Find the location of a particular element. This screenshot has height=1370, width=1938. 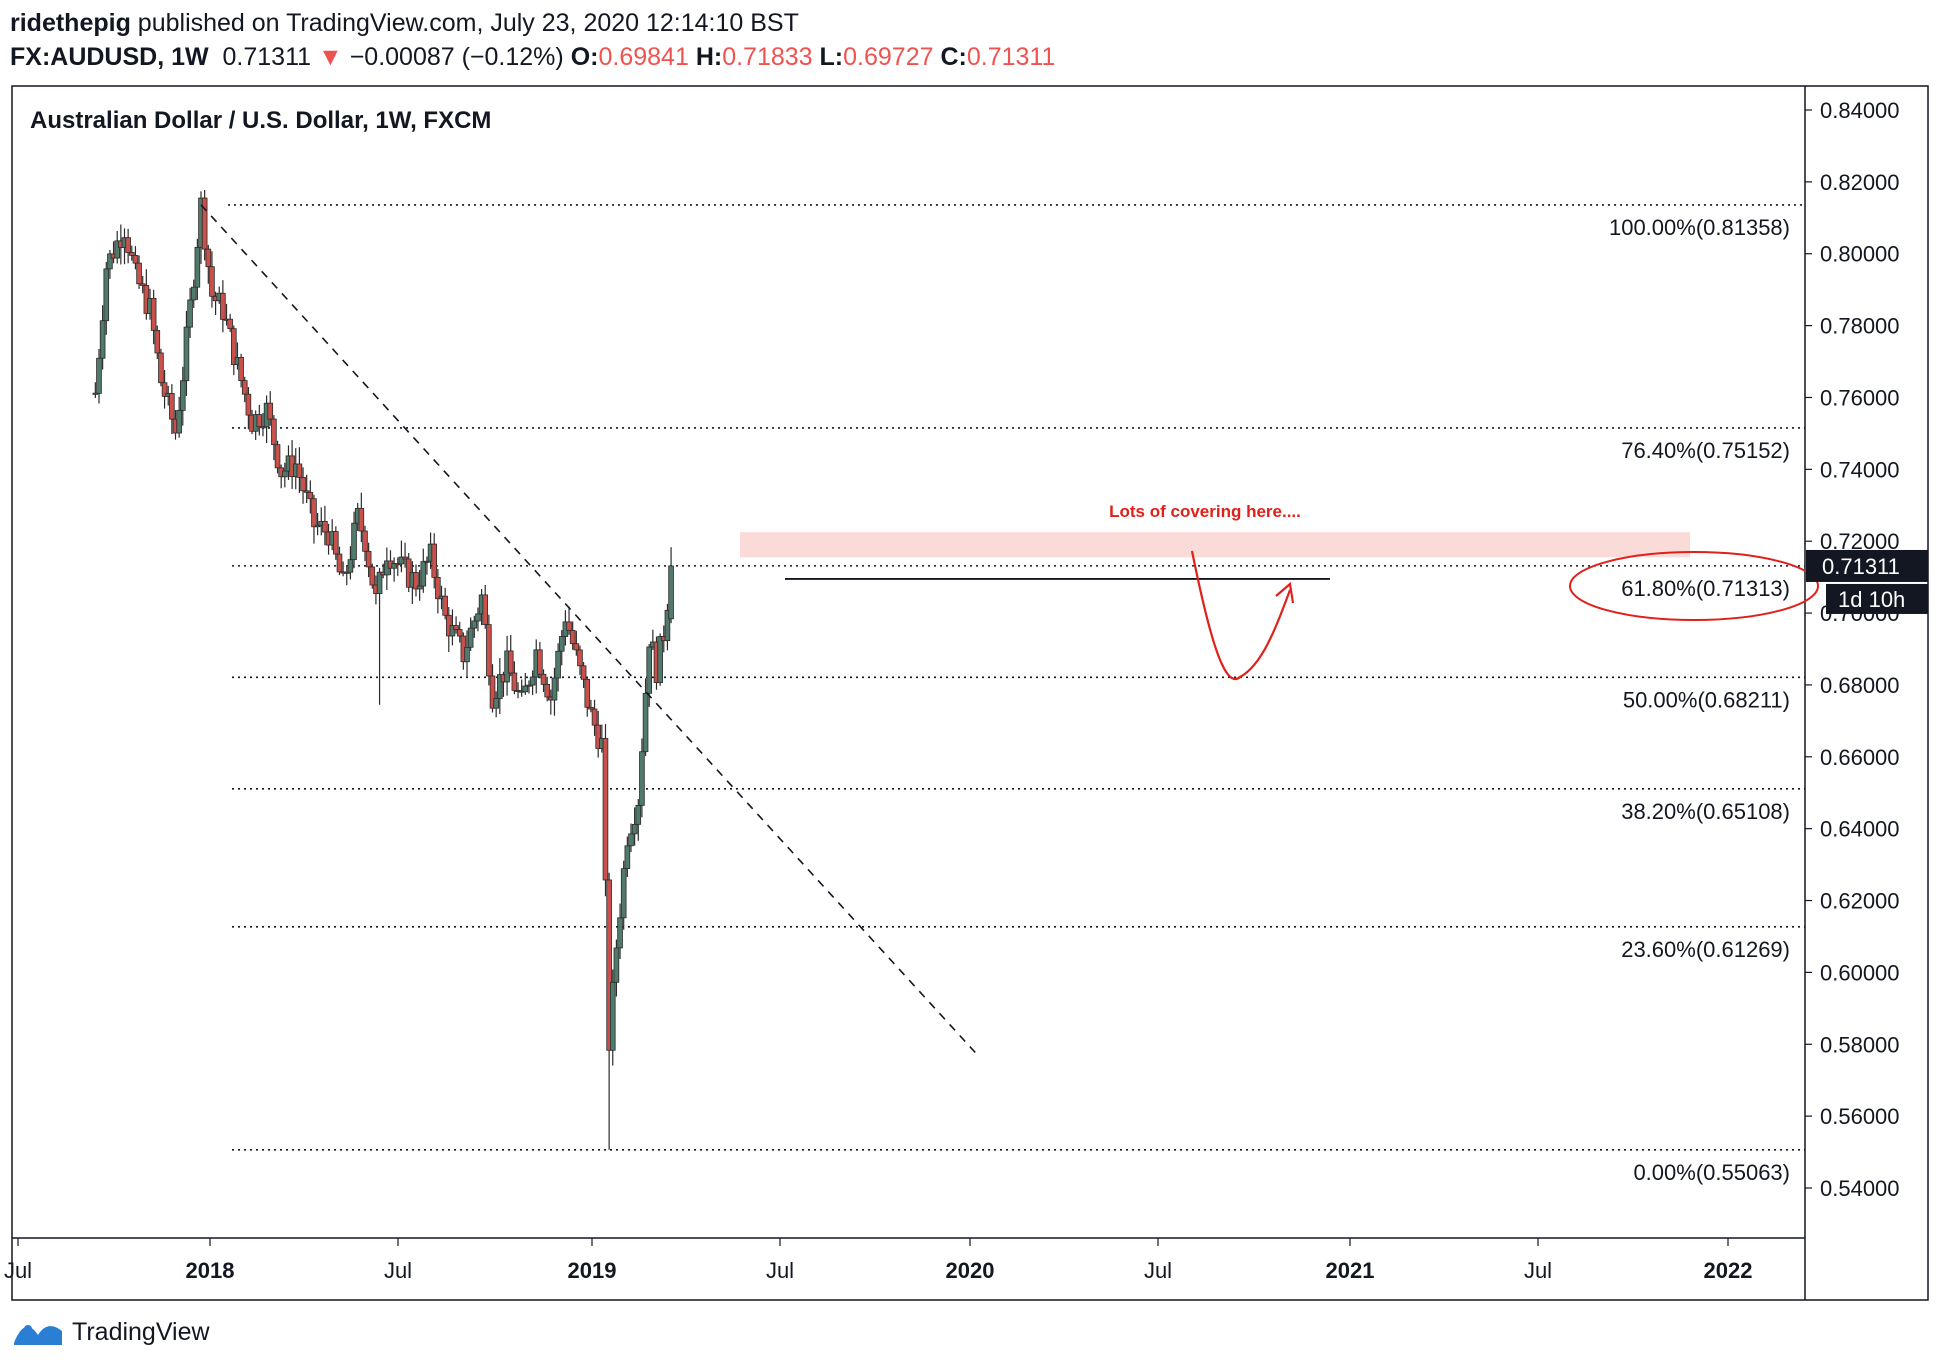

footer-brand: TradingView is located at coordinates (141, 1331).